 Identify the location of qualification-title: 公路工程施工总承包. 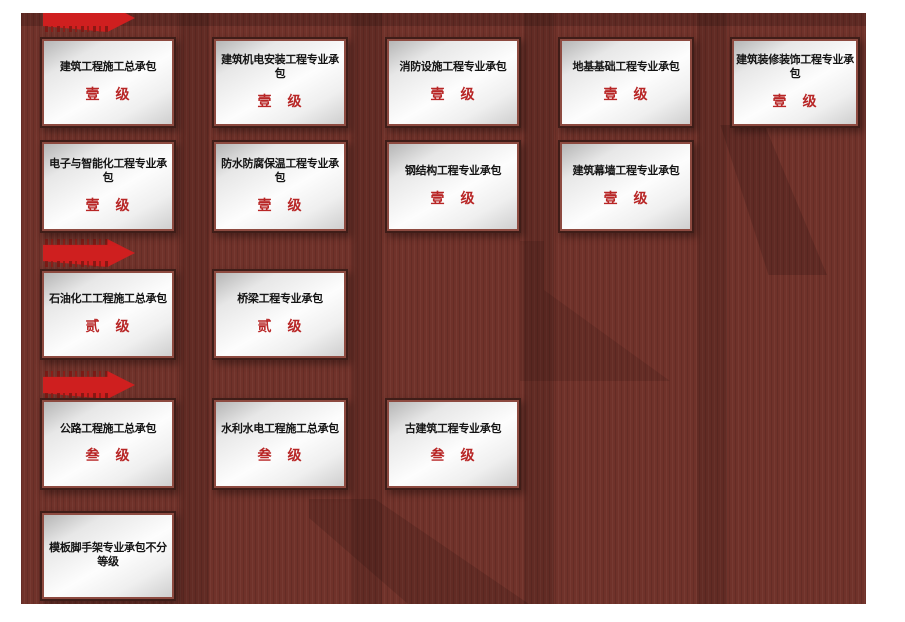
(108, 428).